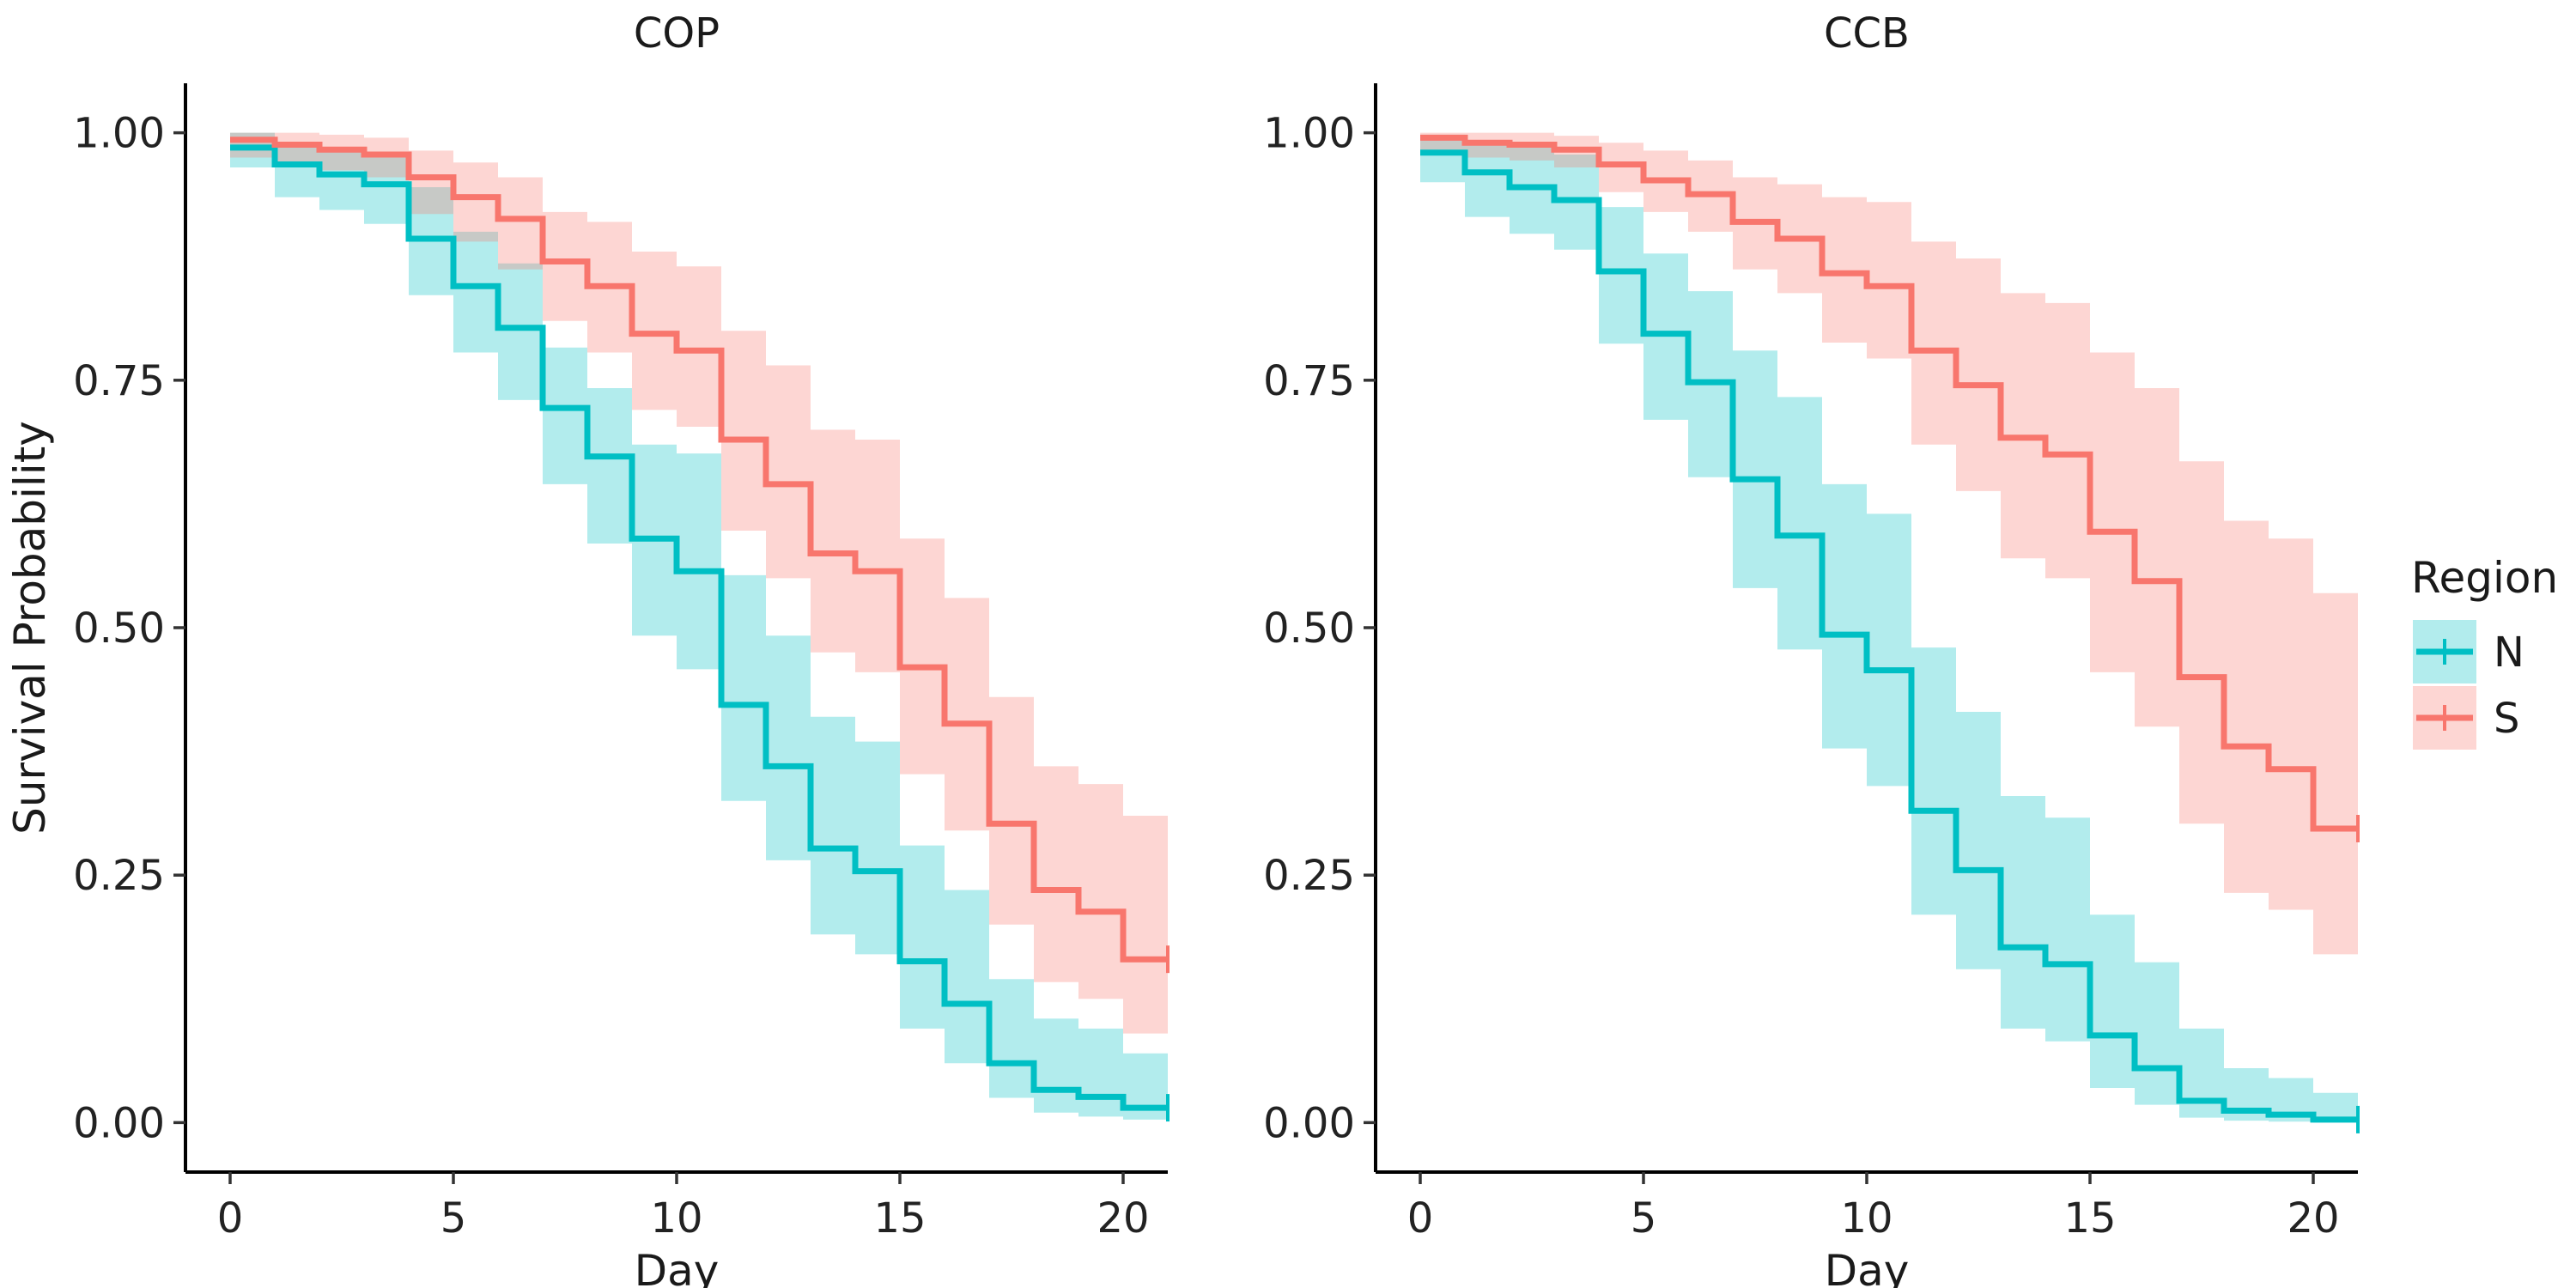 This screenshot has height=1288, width=2576. I want to click on panel-title: CCB, so click(1867, 33).